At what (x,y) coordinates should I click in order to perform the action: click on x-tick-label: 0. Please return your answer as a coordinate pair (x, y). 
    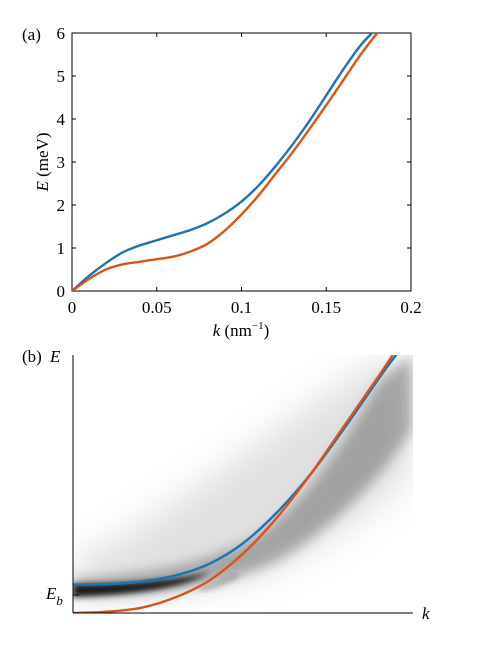
    Looking at the image, I should click on (72, 307).